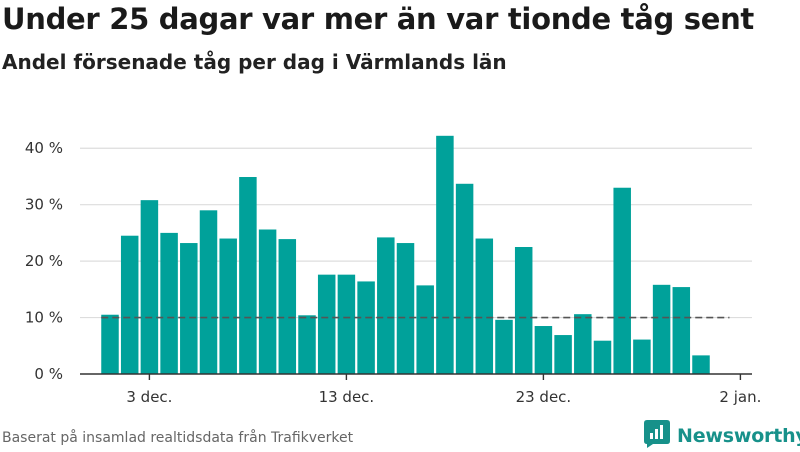 The image size is (800, 452). Describe the element at coordinates (44, 148) in the screenshot. I see `y-tick-label: 40 %` at that location.